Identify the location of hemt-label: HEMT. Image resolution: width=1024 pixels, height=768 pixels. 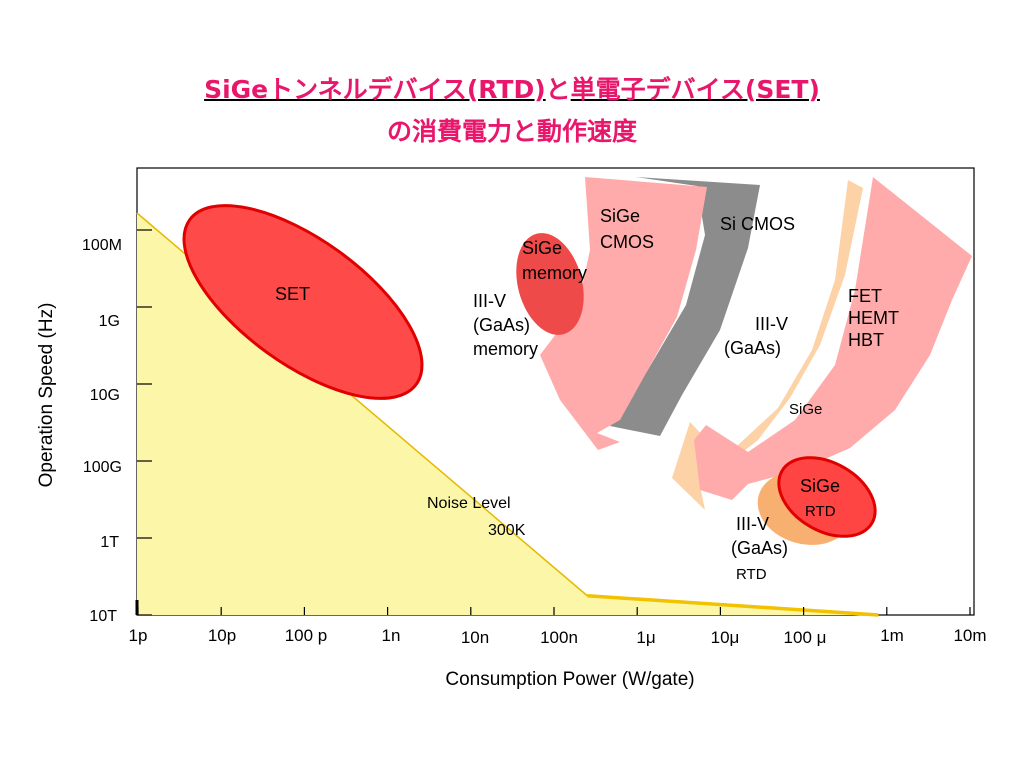
(873, 318).